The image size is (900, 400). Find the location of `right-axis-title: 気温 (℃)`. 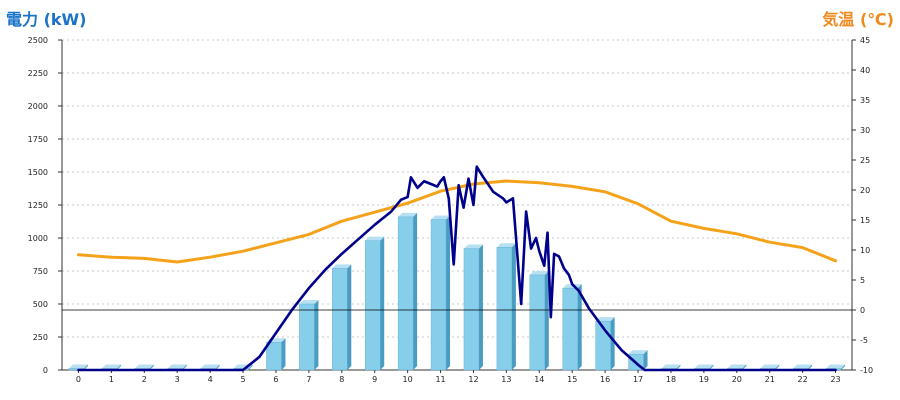

right-axis-title: 気温 (℃) is located at coordinates (858, 19).